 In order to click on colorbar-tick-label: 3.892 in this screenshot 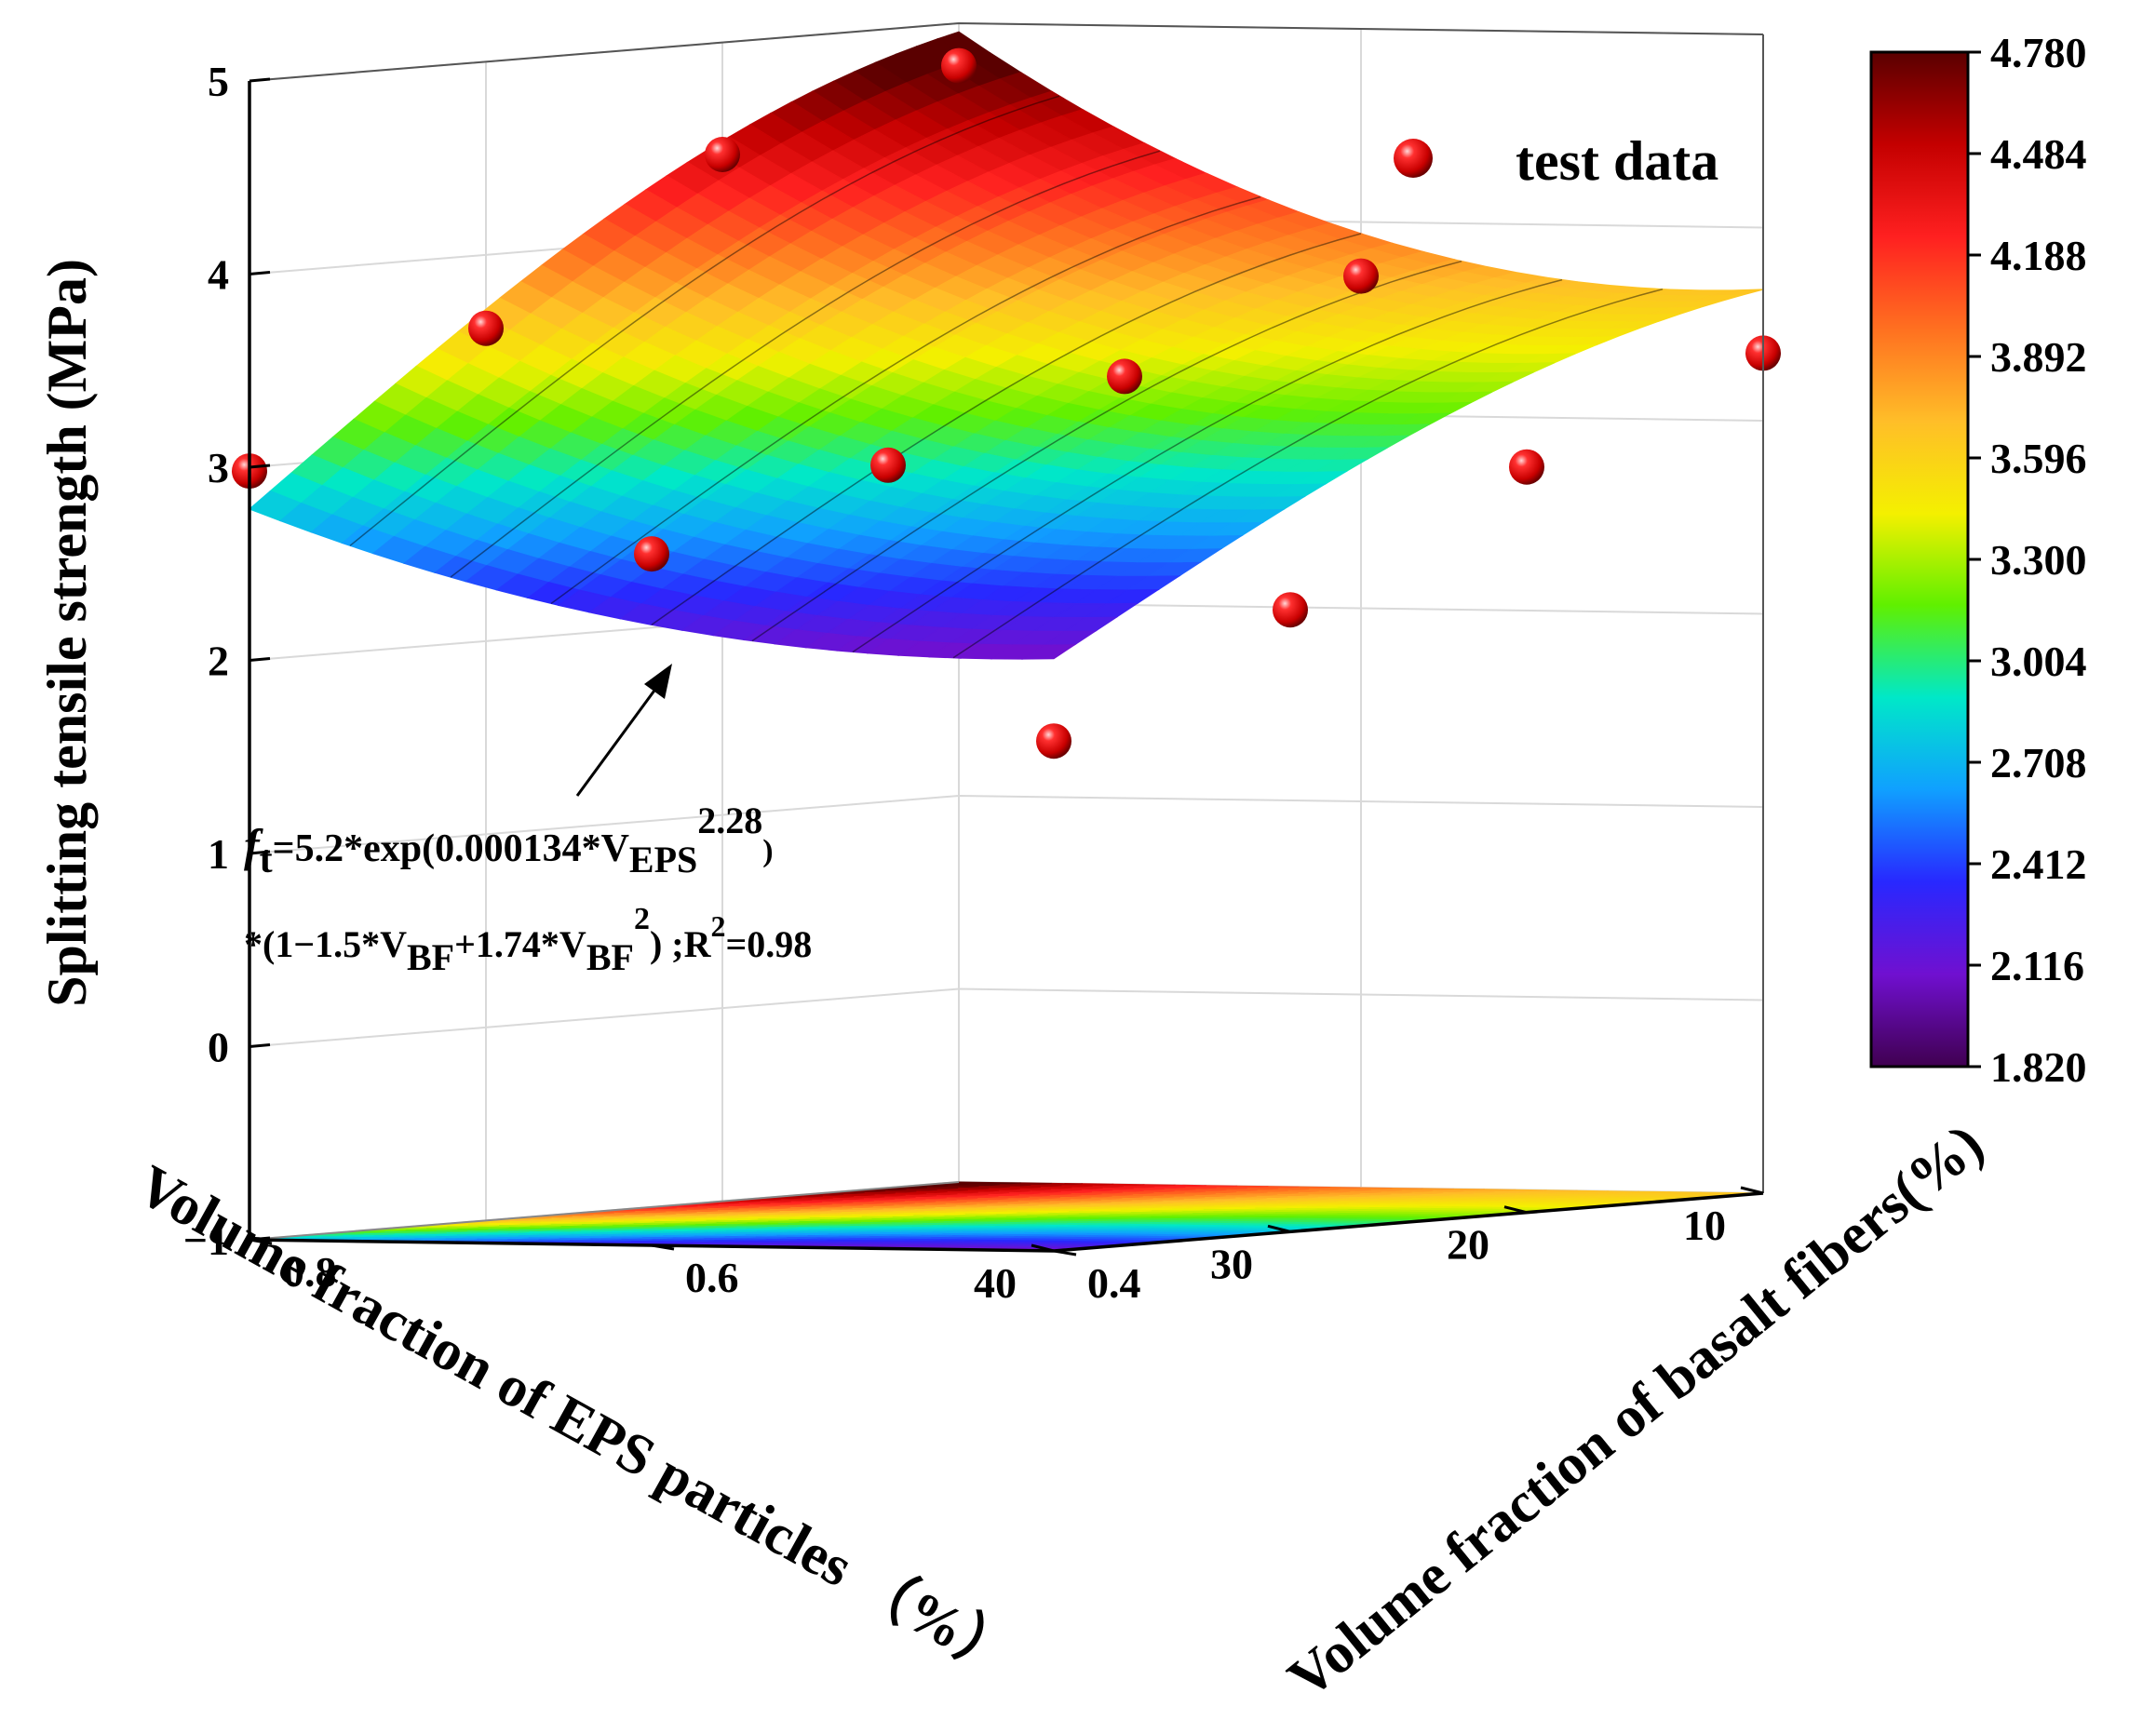, I will do `click(2038, 357)`.